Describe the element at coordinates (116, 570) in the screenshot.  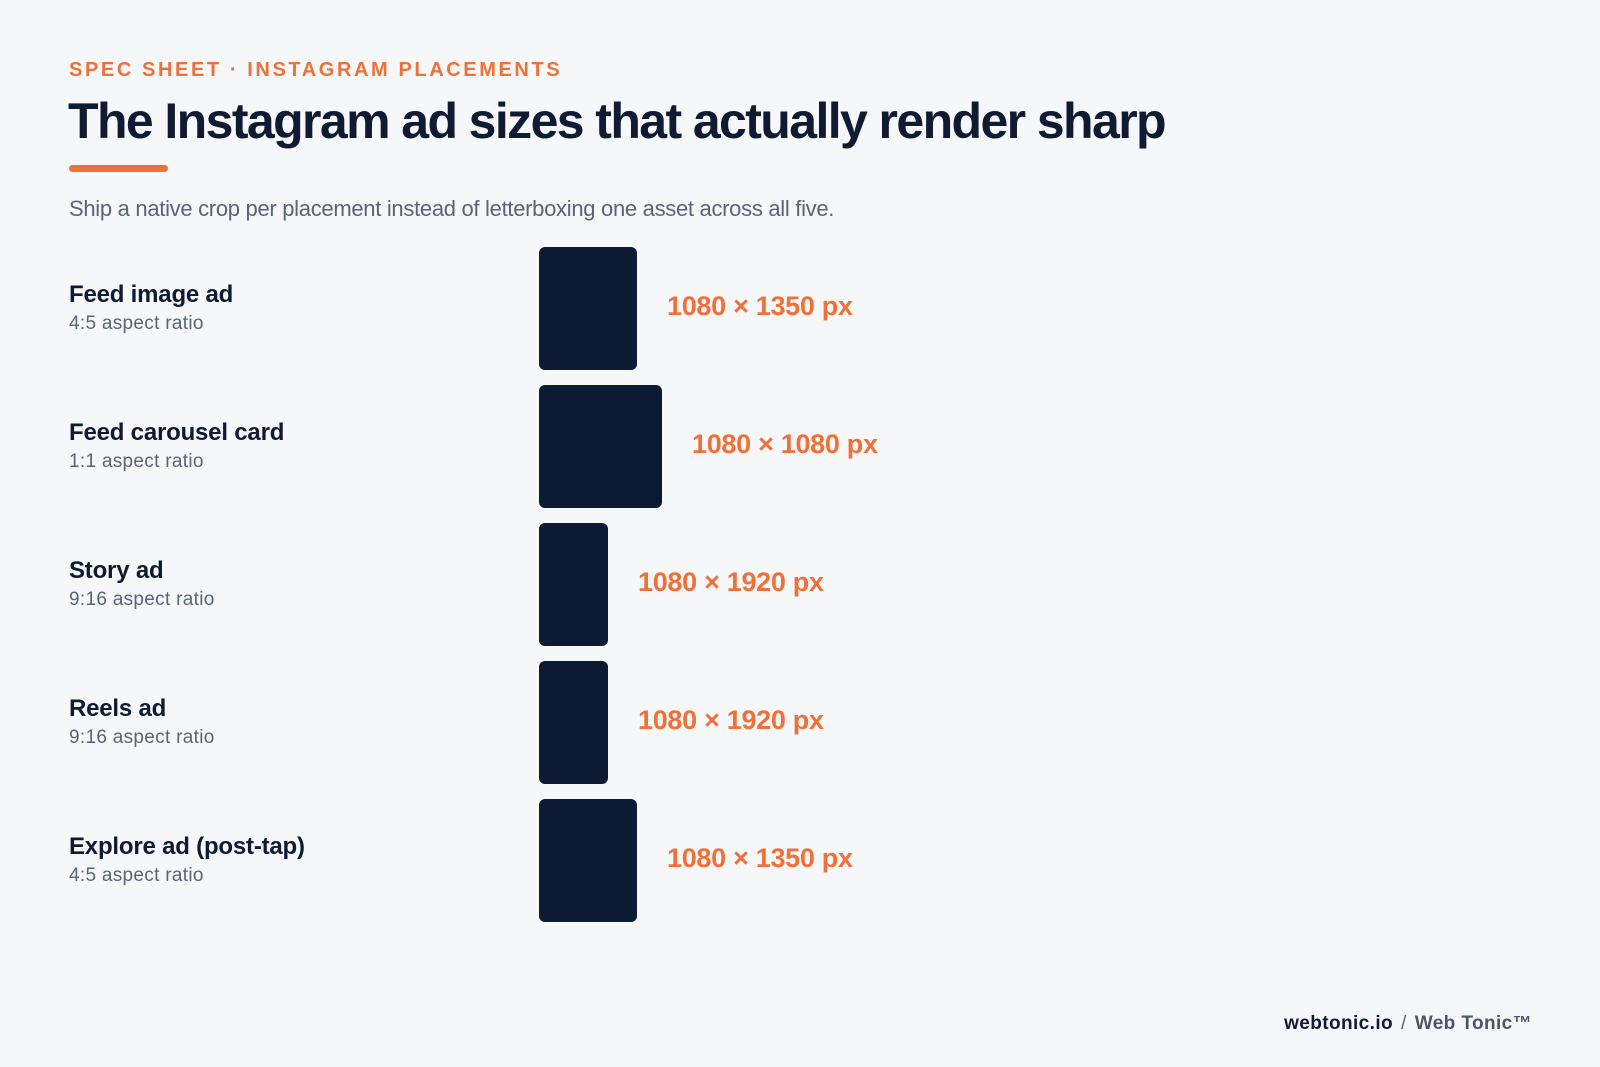
I see `placement-name: Story ad` at that location.